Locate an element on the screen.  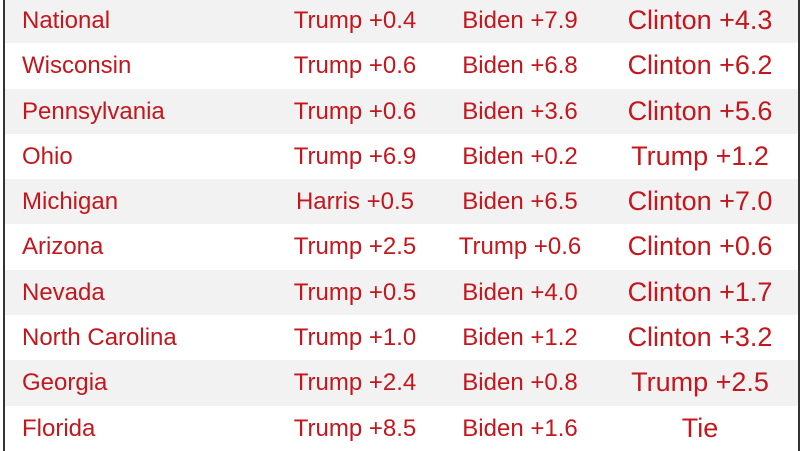
margin-cell: Biden +1.2 is located at coordinates (520, 338).